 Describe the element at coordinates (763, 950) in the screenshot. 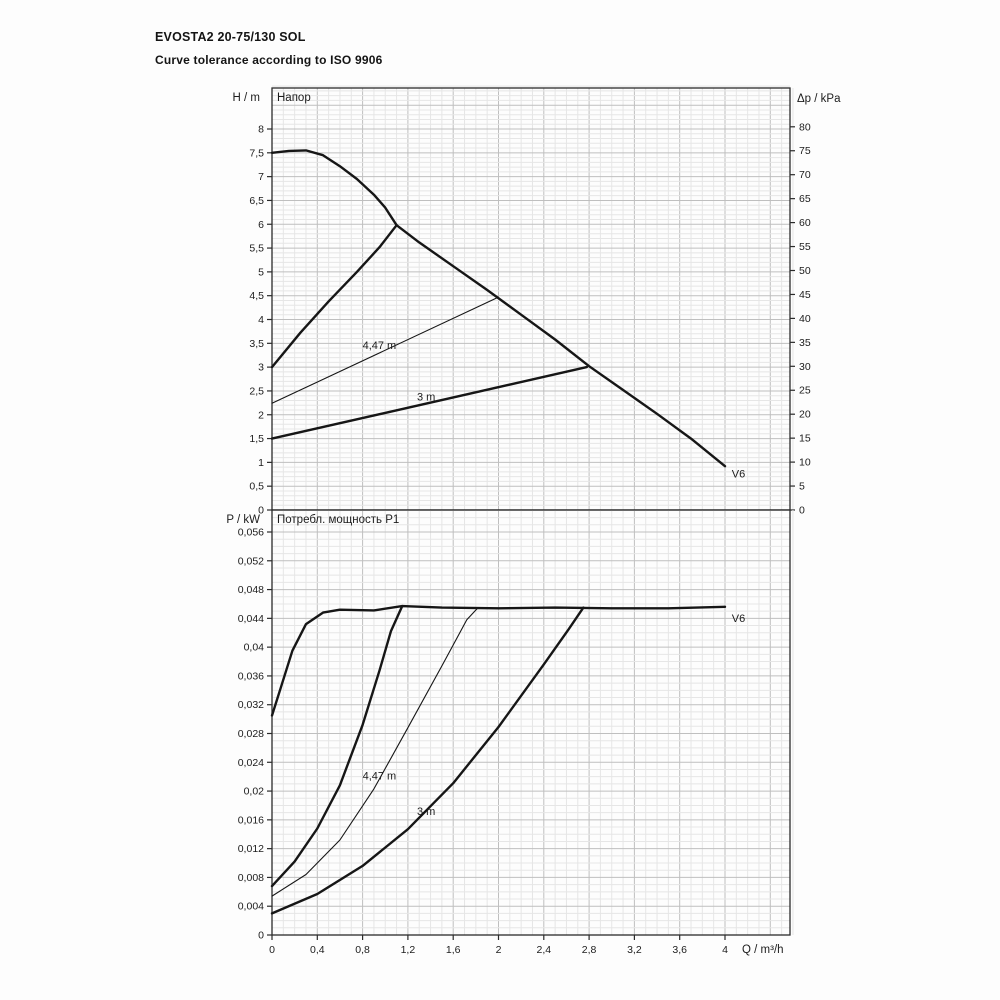

I see `axis-title: Q / m³/h` at that location.